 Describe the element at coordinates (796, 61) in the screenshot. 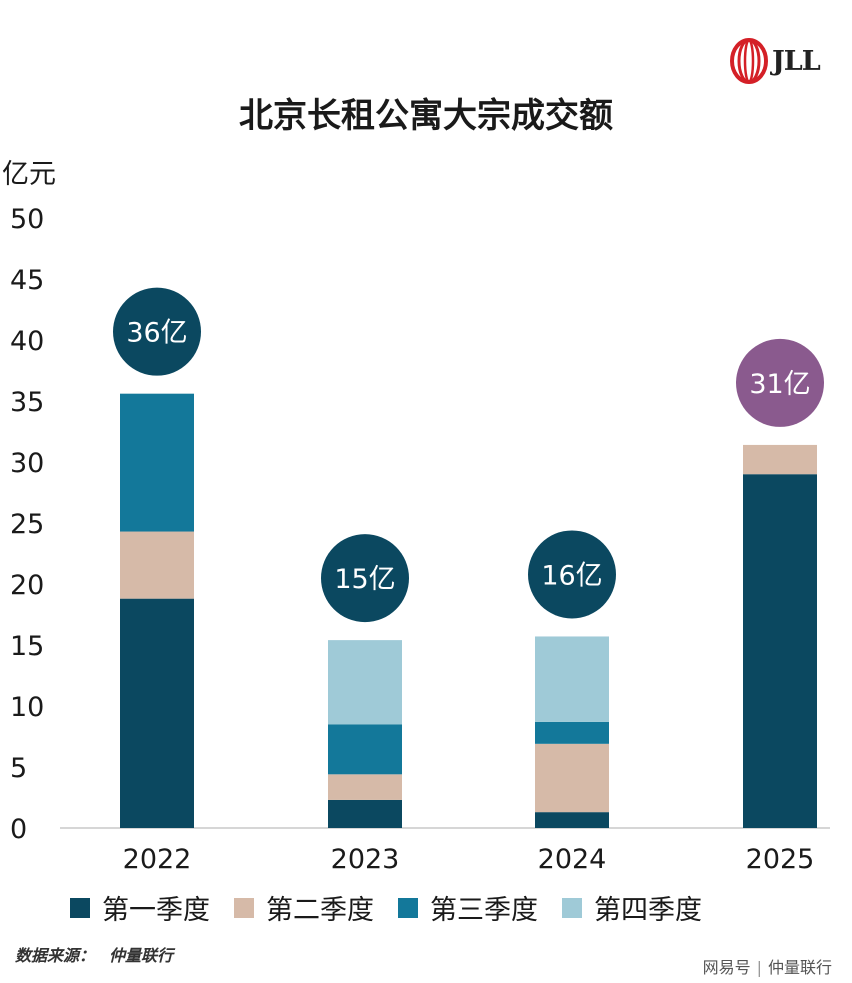

I see `jll-logo-text: JLL` at that location.